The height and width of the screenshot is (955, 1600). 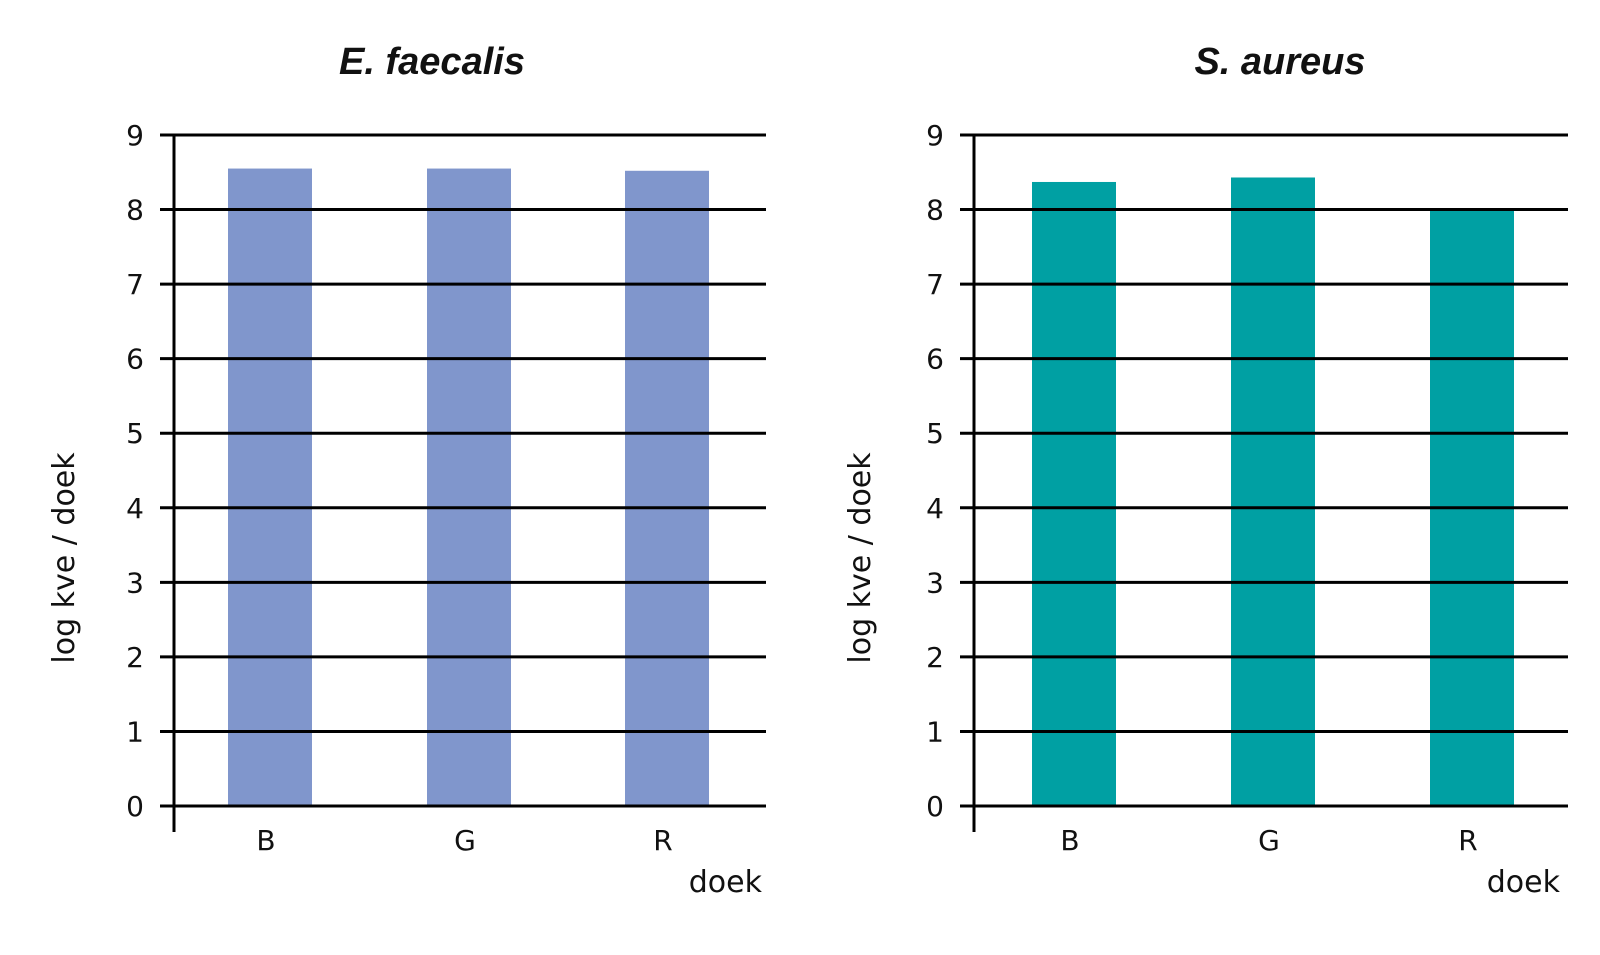 I want to click on chart-title: E. faecalis, so click(x=432, y=62).